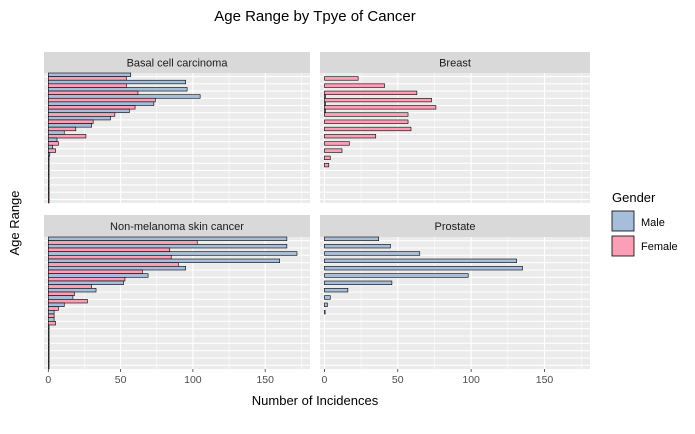  I want to click on facet-strip-label: Non-melanoma skin cancer, so click(177, 227).